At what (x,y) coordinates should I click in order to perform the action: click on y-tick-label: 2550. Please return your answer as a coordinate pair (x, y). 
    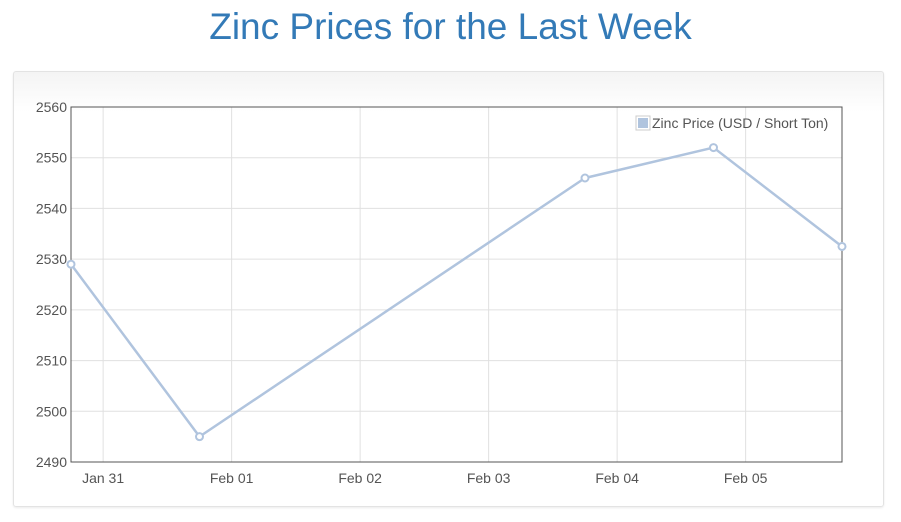
    Looking at the image, I should click on (51, 158).